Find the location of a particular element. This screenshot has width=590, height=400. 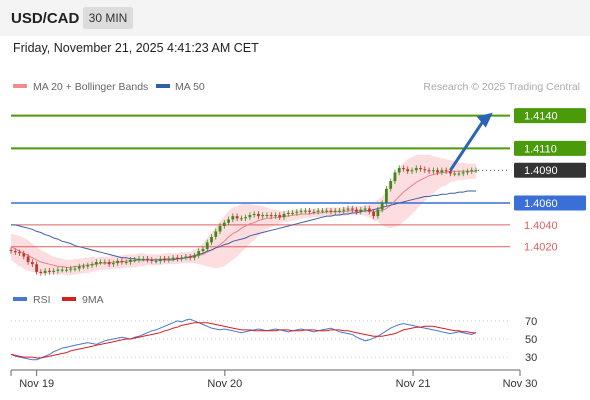

timestamp: Friday, November 21, 2025 4:41:23 AM CET is located at coordinates (136, 48).